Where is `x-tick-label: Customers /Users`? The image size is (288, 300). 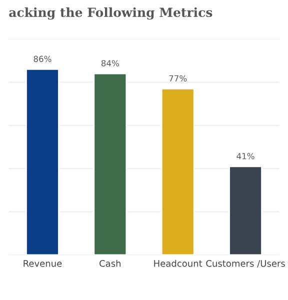 x-tick-label: Customers /Users is located at coordinates (245, 264).